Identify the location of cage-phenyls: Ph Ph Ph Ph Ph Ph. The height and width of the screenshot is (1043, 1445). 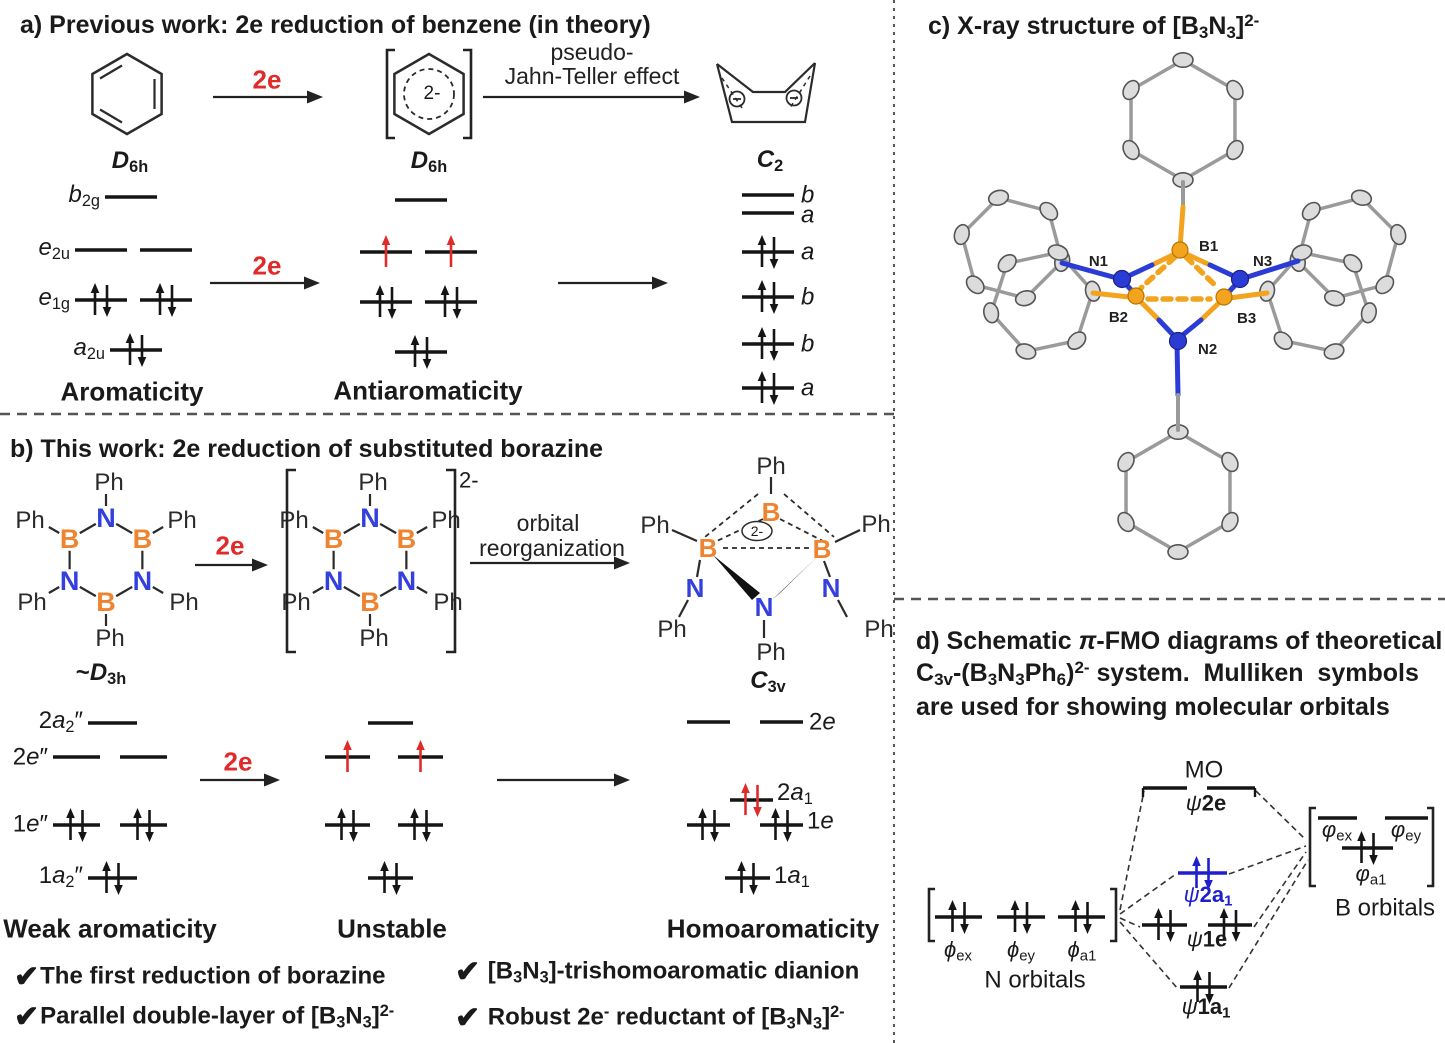
(766, 559).